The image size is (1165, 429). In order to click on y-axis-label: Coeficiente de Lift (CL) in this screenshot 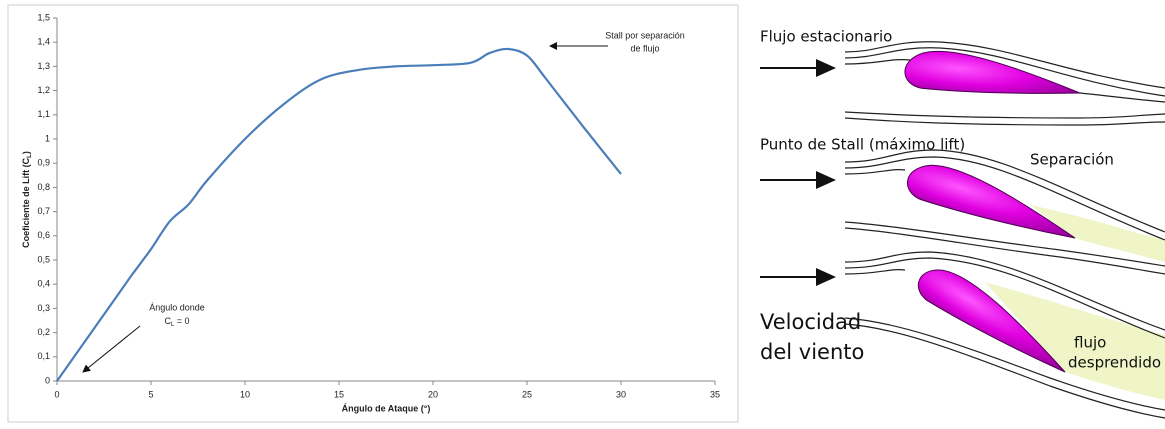, I will do `click(26, 199)`.